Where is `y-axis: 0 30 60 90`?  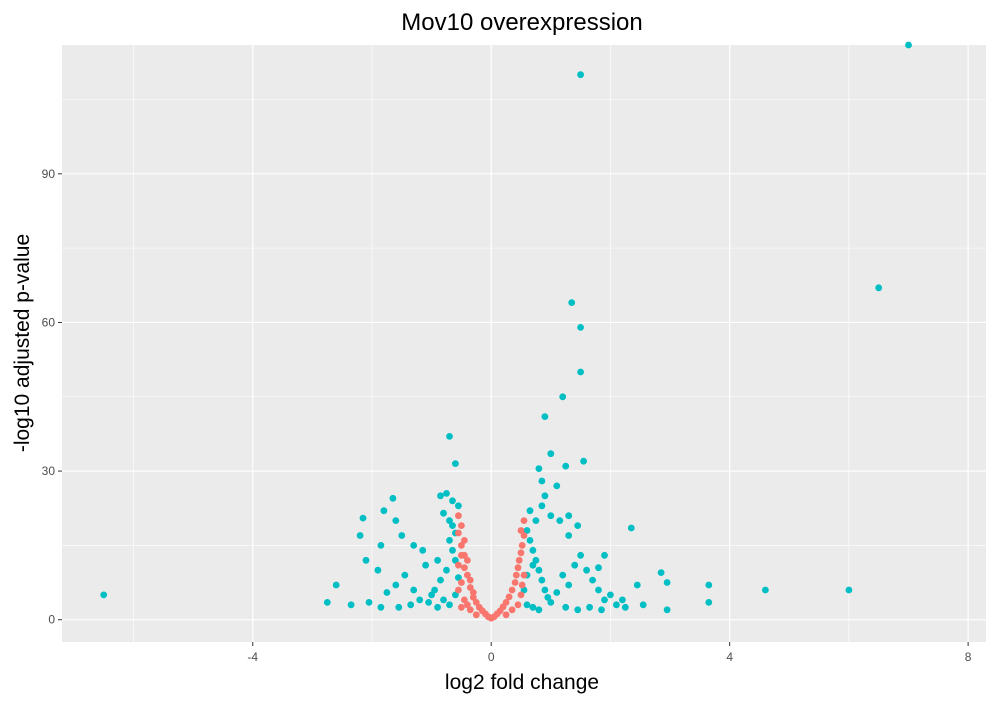 y-axis: 0 30 60 90 is located at coordinates (52, 397).